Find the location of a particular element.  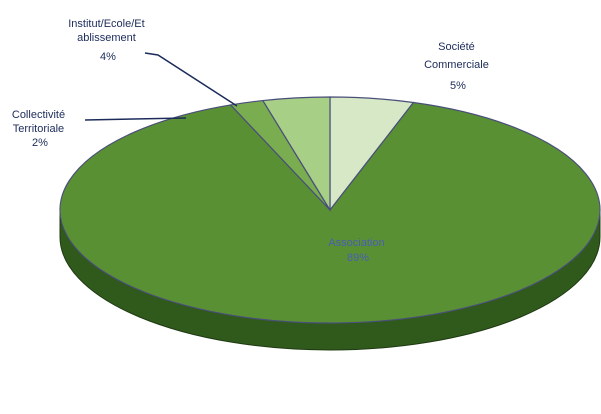

slice-label-societe-value: 5% is located at coordinates (458, 86).